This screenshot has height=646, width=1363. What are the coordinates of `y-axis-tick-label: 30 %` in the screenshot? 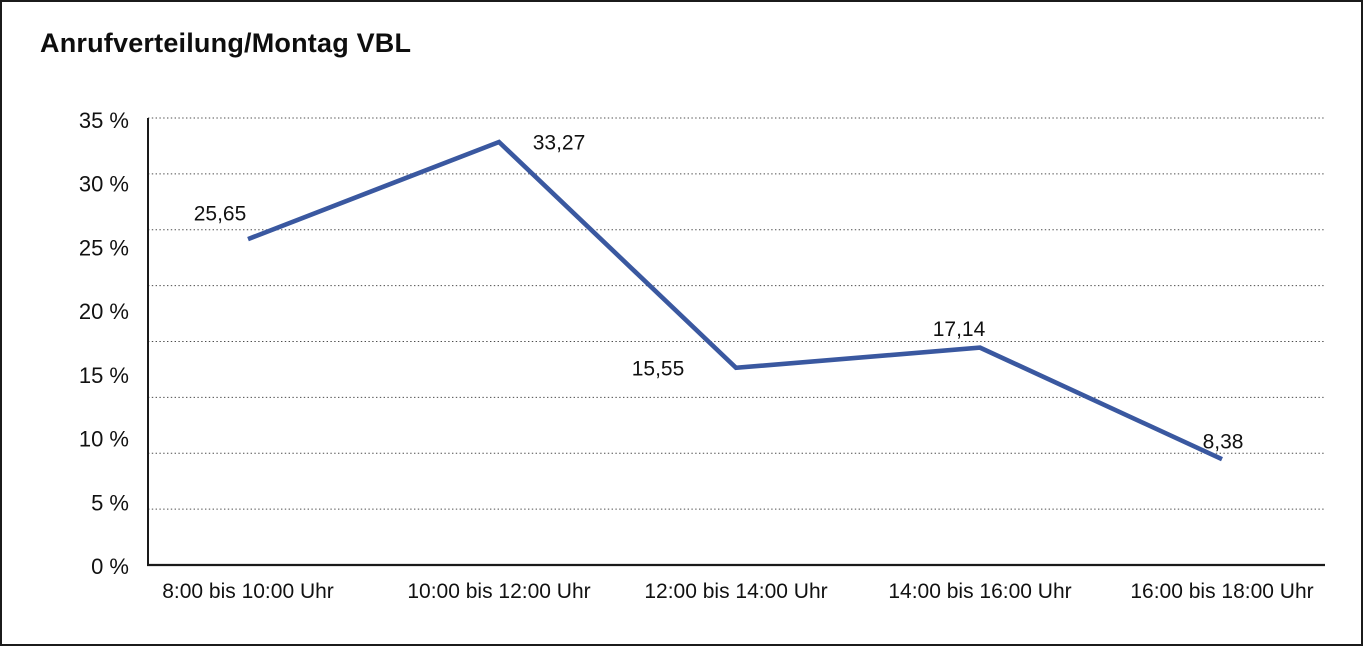 It's located at (104, 184).